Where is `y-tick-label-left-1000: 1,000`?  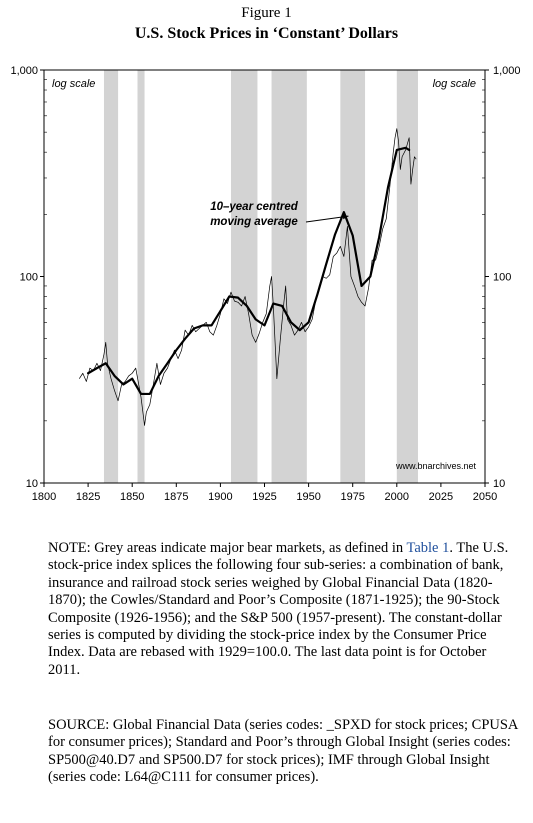 y-tick-label-left-1000: 1,000 is located at coordinates (24, 71).